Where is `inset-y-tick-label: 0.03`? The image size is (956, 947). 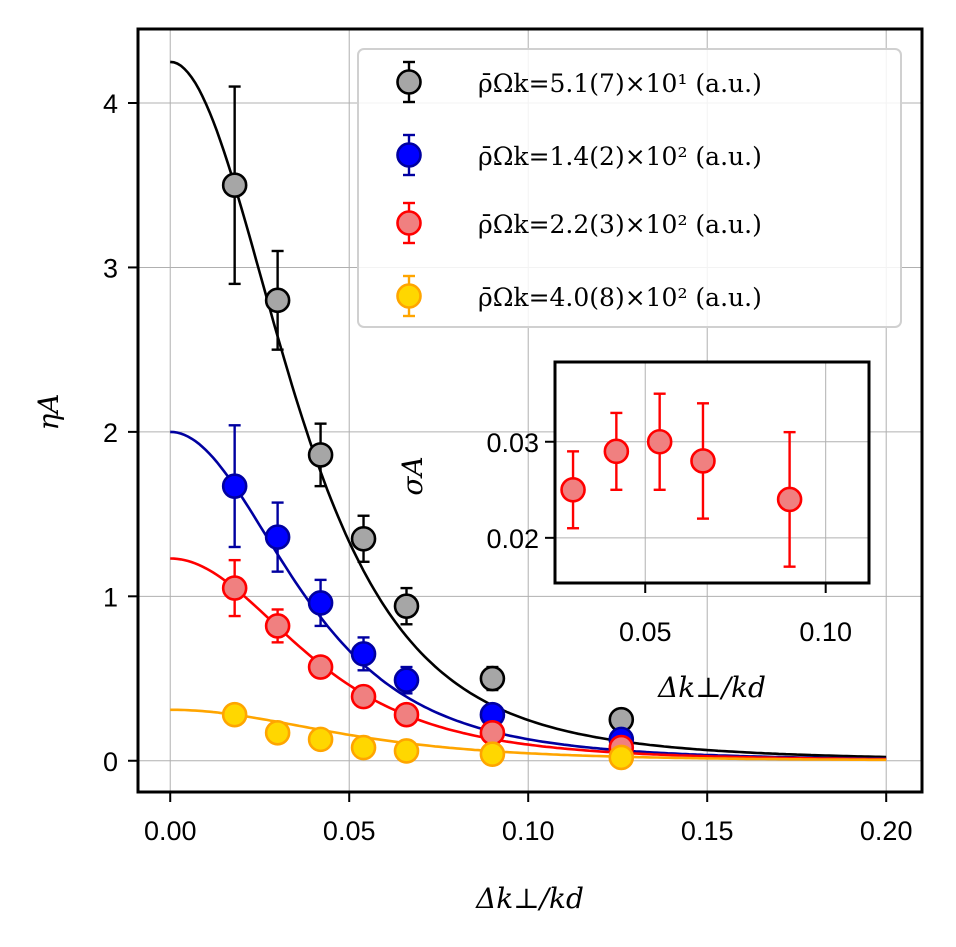
inset-y-tick-label: 0.03 is located at coordinates (512, 443).